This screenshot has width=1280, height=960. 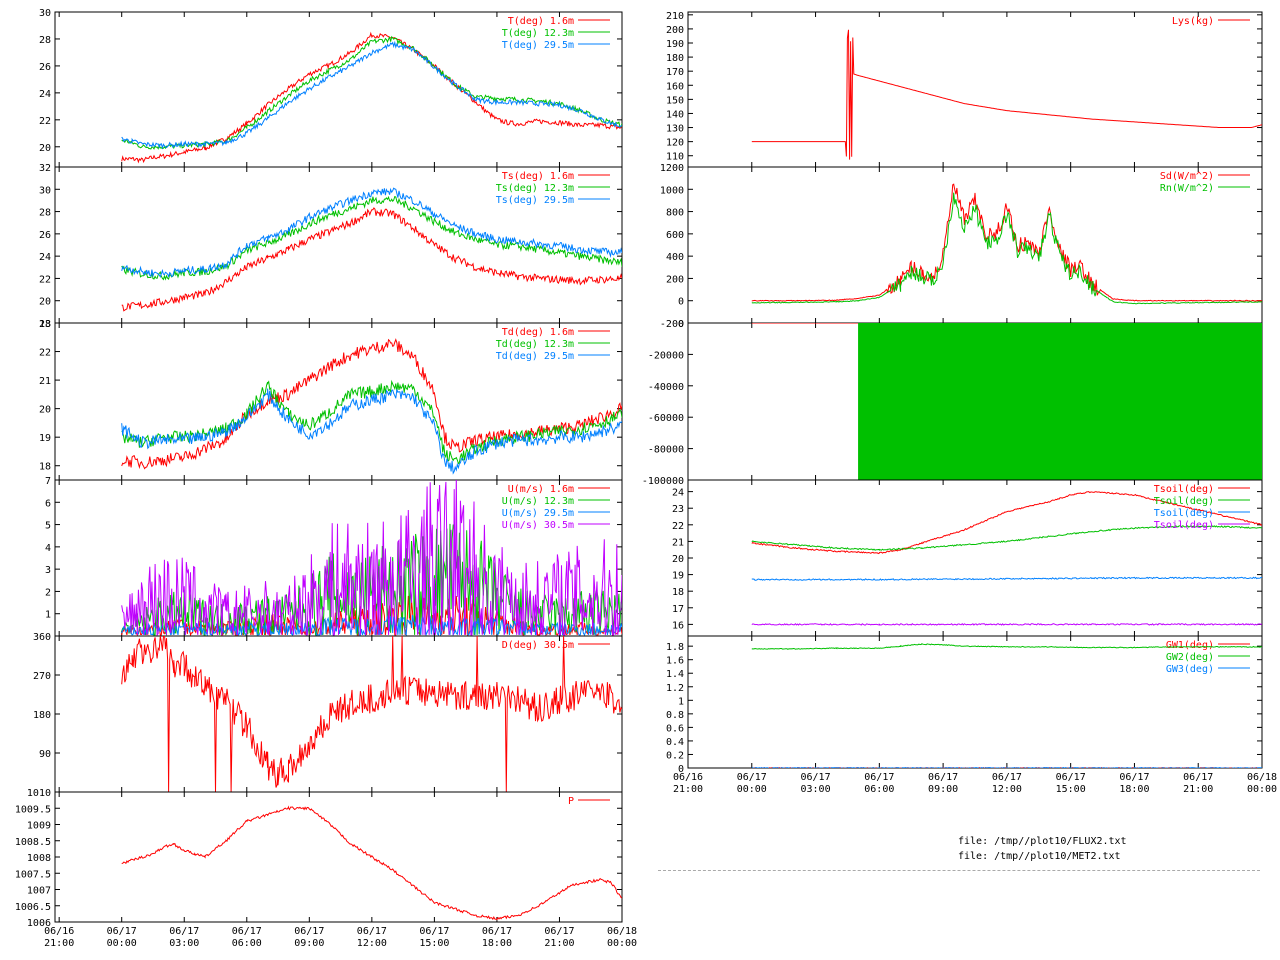 What do you see at coordinates (675, 647) in the screenshot?
I see `y-tick-label: 1.8` at bounding box center [675, 647].